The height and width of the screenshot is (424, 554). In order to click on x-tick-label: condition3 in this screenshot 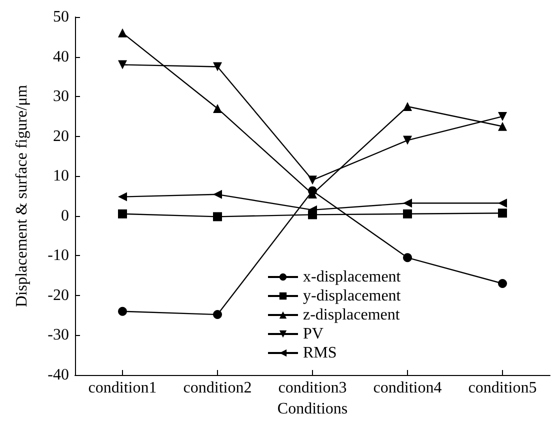, I will do `click(312, 388)`.